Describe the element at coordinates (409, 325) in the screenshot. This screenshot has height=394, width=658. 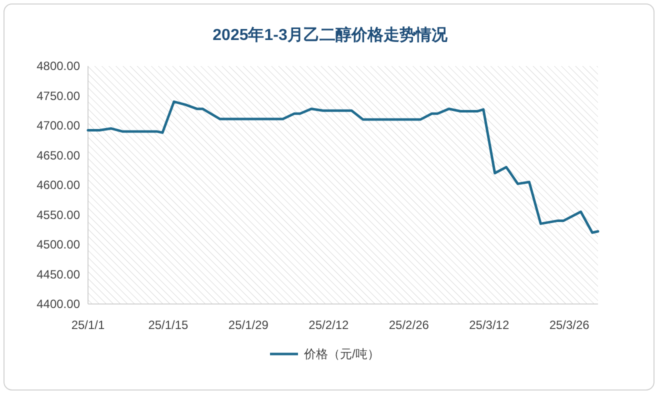
I see `x-tick-label: 25/2/26` at that location.